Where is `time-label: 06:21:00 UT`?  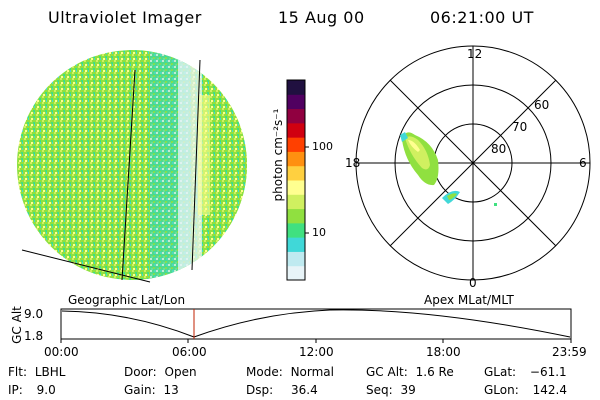 time-label: 06:21:00 UT is located at coordinates (482, 17).